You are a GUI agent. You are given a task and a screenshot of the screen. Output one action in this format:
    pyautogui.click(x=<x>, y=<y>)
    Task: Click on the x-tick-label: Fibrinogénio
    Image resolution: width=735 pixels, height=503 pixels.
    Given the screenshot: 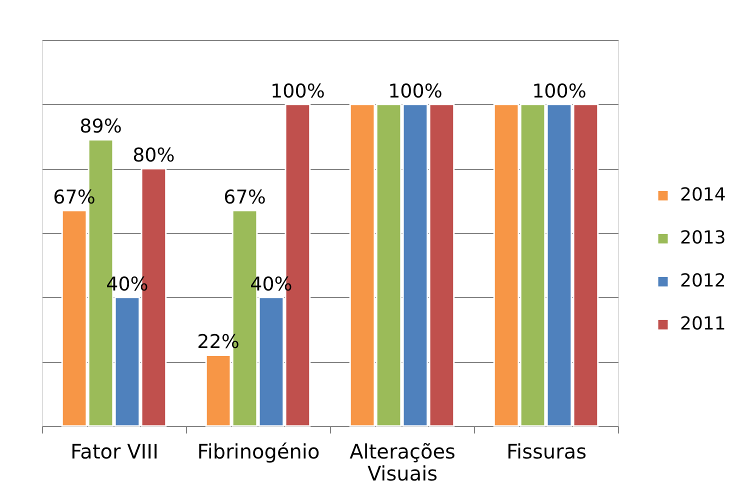 What is the action you would take?
    pyautogui.click(x=258, y=452)
    